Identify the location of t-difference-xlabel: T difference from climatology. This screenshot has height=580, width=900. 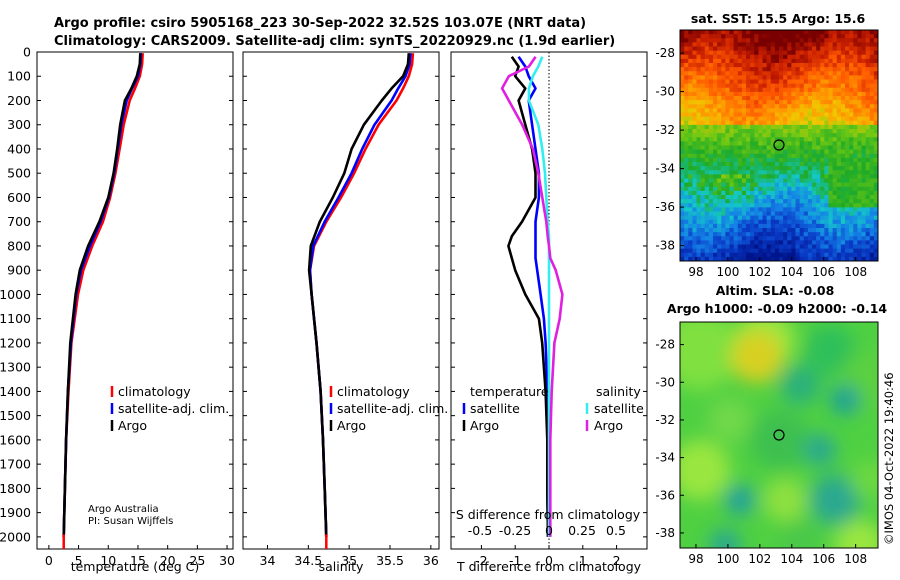
(549, 566).